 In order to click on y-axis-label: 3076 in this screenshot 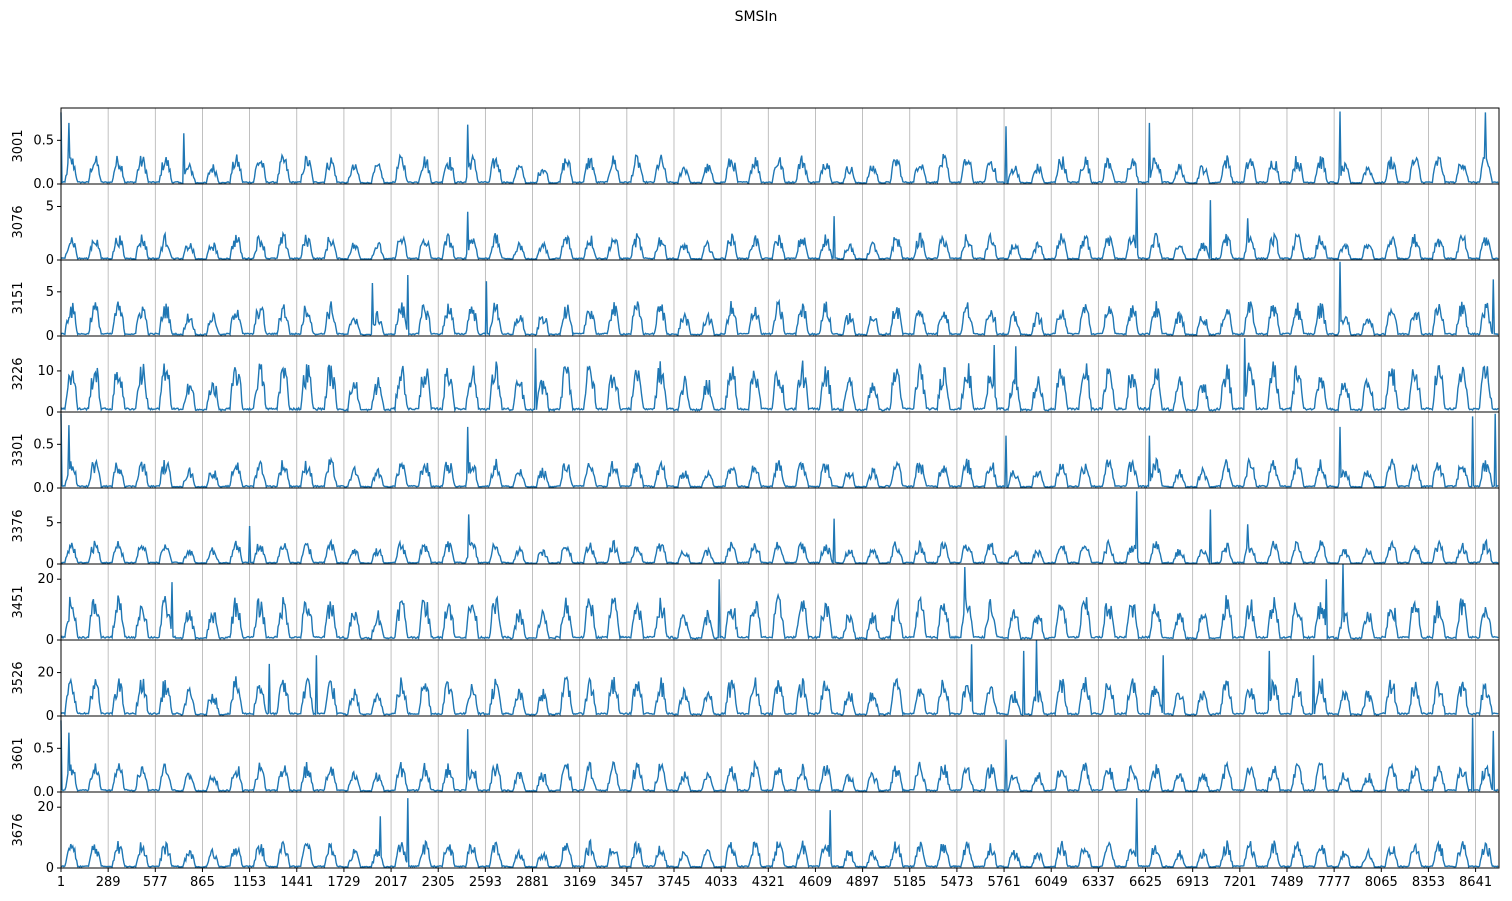, I will do `click(18, 221)`.